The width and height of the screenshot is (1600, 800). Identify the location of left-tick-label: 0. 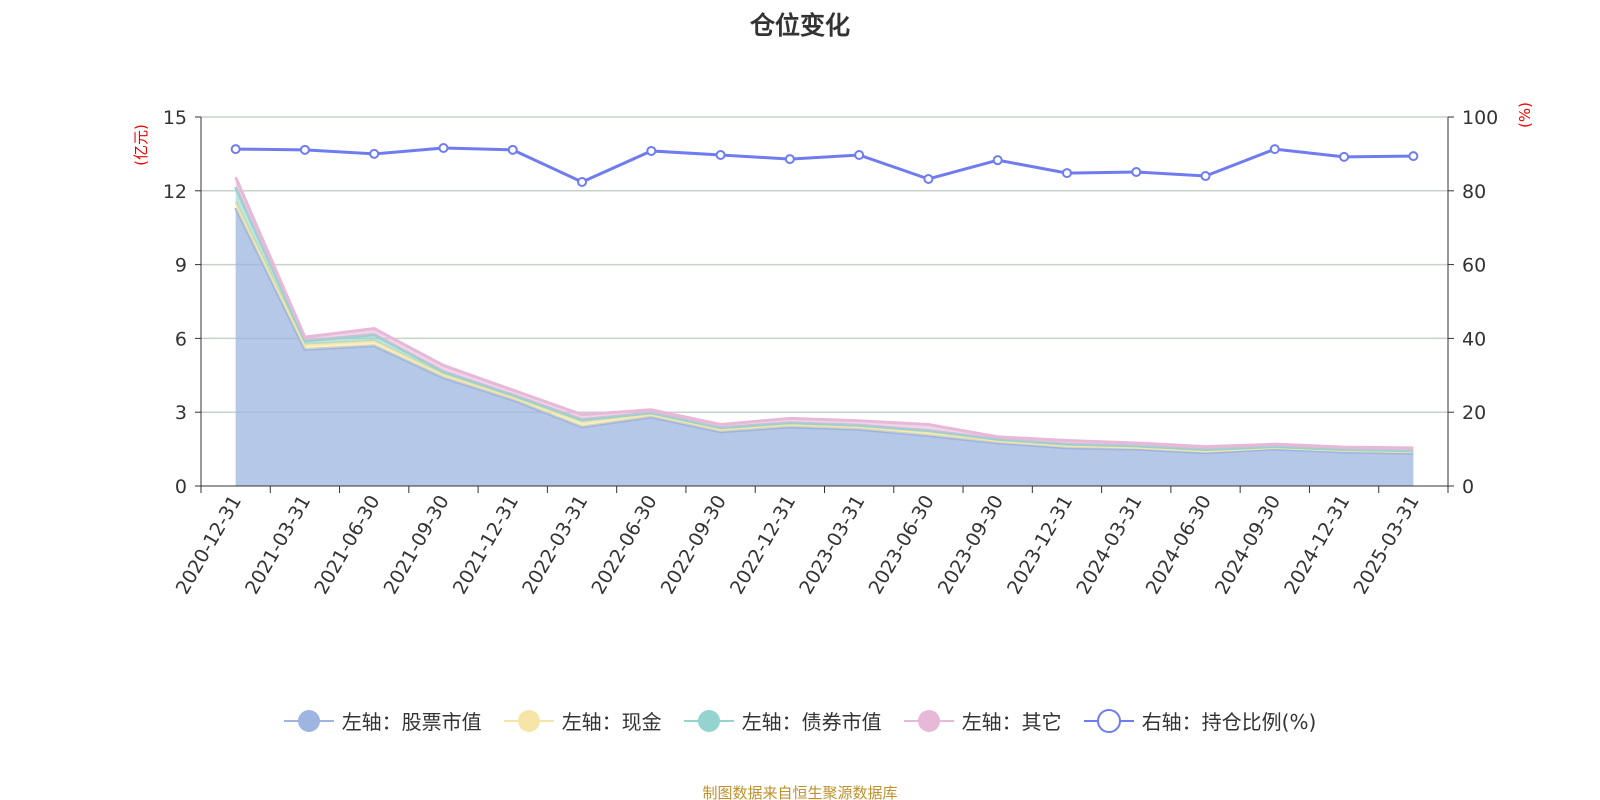
(181, 487).